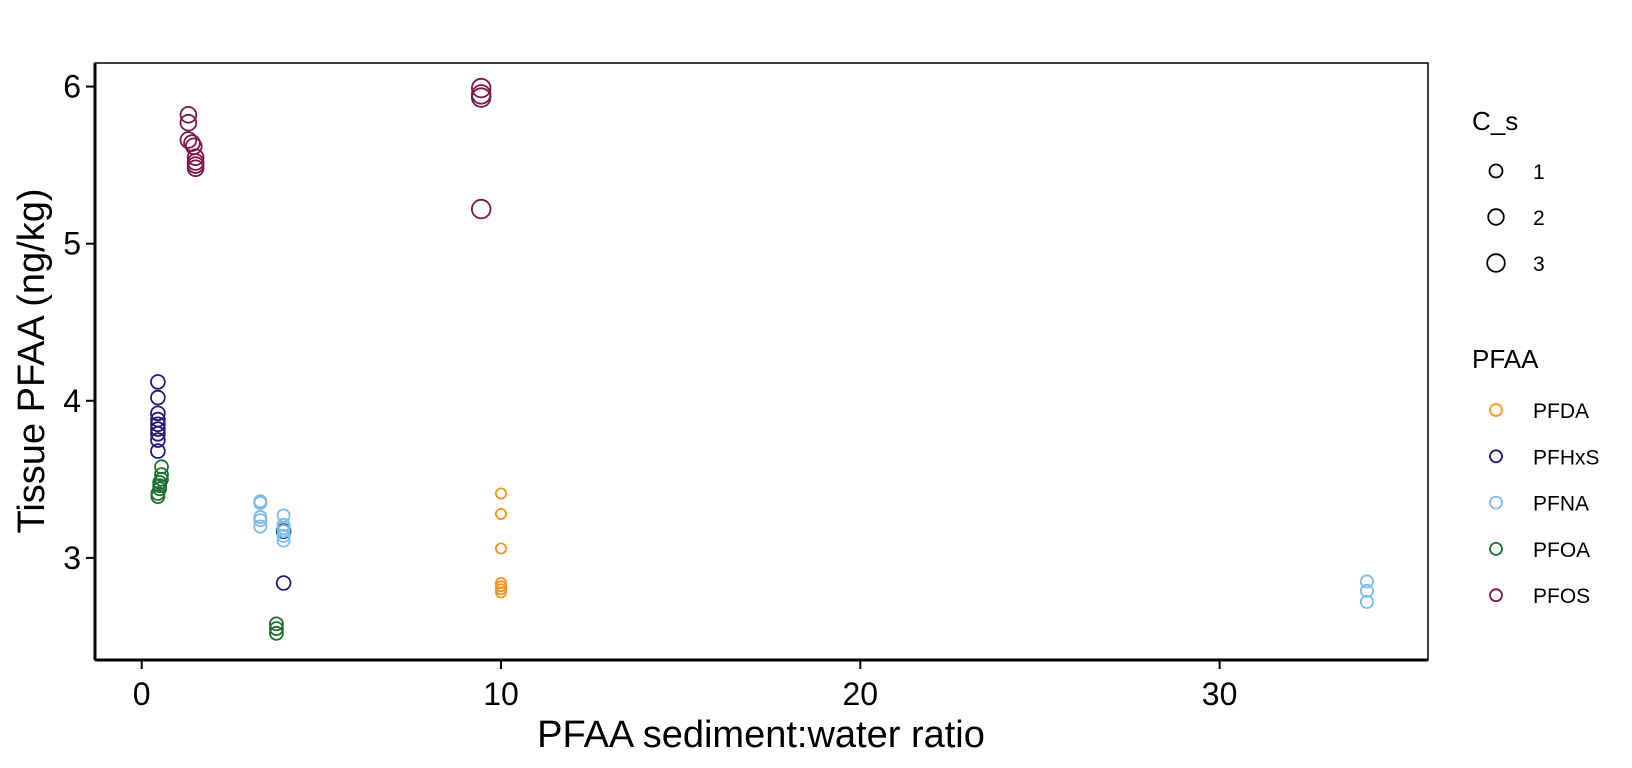  I want to click on x-tick-label: 20, so click(861, 694).